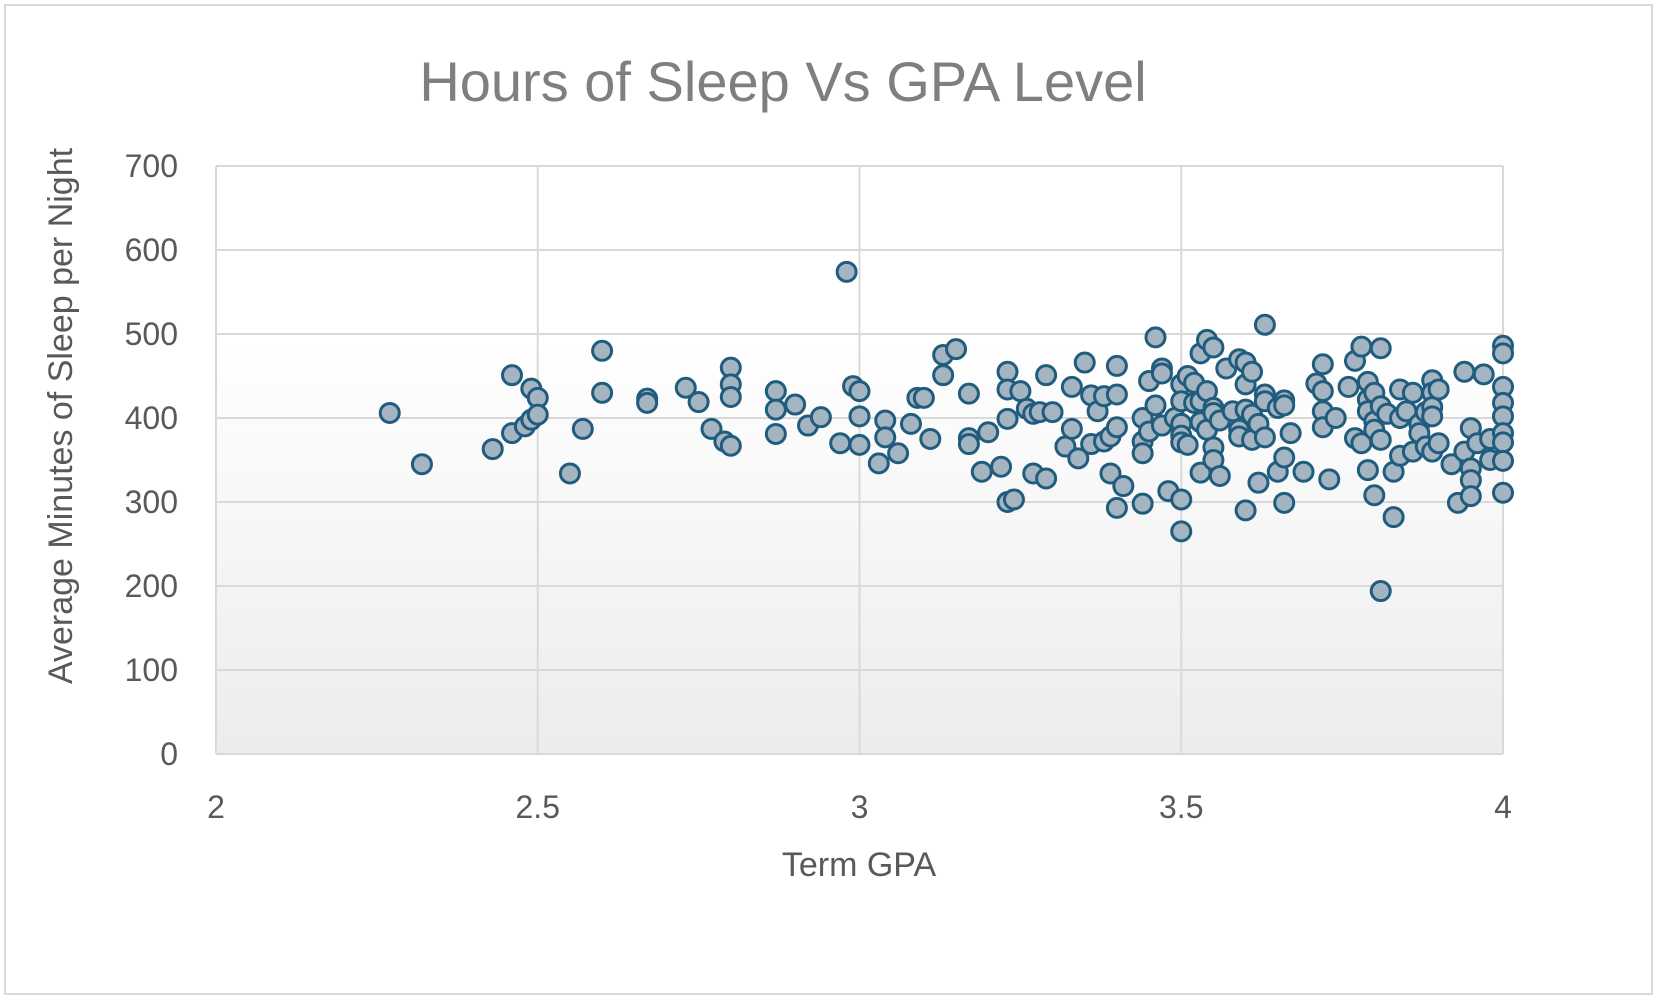 The height and width of the screenshot is (1003, 1659). What do you see at coordinates (151, 502) in the screenshot?
I see `y-tick-label: 300` at bounding box center [151, 502].